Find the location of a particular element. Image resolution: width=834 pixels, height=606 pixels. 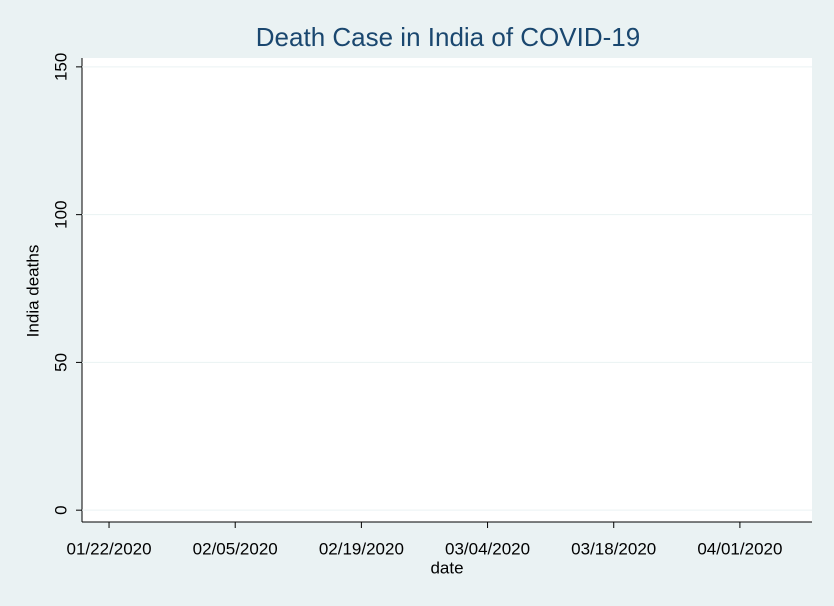

y-tick-label: 50 is located at coordinates (60, 362).